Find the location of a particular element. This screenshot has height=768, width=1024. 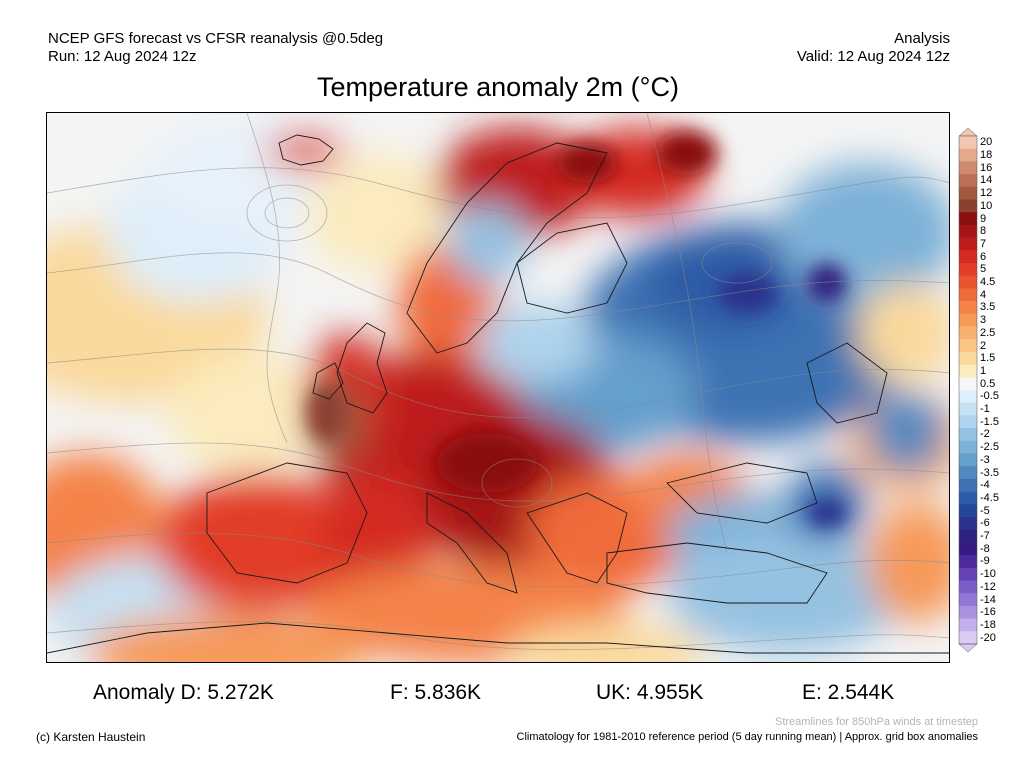

colorbar-tick-label: 9 is located at coordinates (983, 218).